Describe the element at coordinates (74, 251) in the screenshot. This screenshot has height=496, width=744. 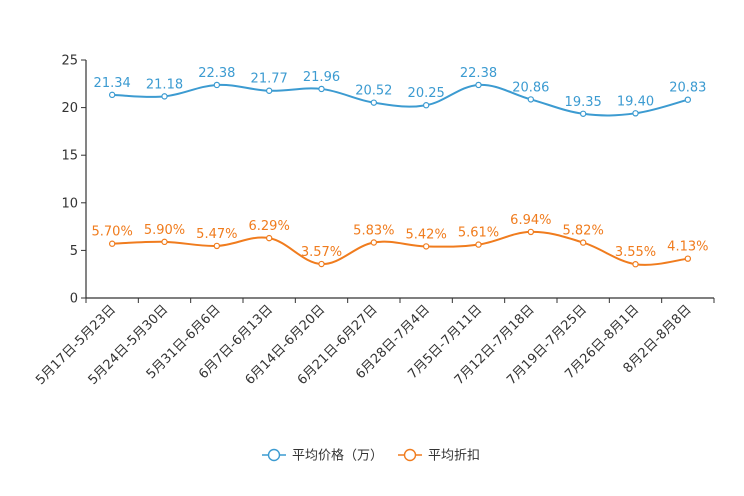
I see `y-tick-label: 5` at that location.